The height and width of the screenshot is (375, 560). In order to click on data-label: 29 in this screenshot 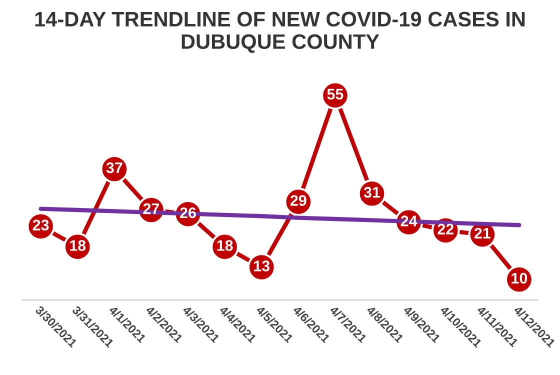, I will do `click(298, 200)`.